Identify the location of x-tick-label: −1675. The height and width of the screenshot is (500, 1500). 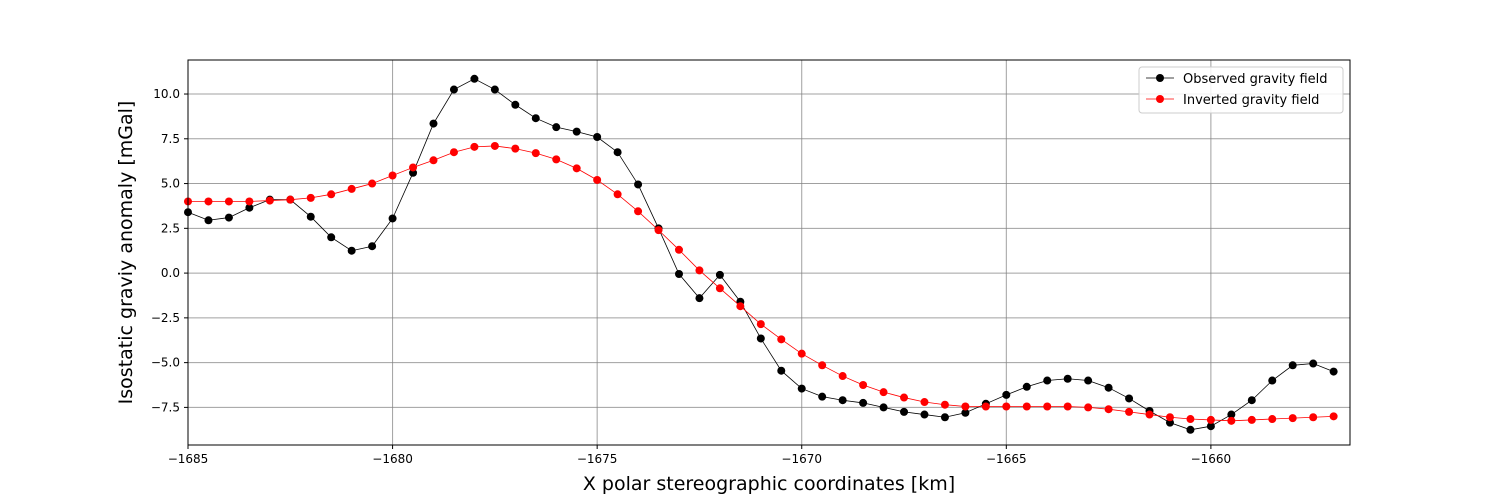
(597, 459).